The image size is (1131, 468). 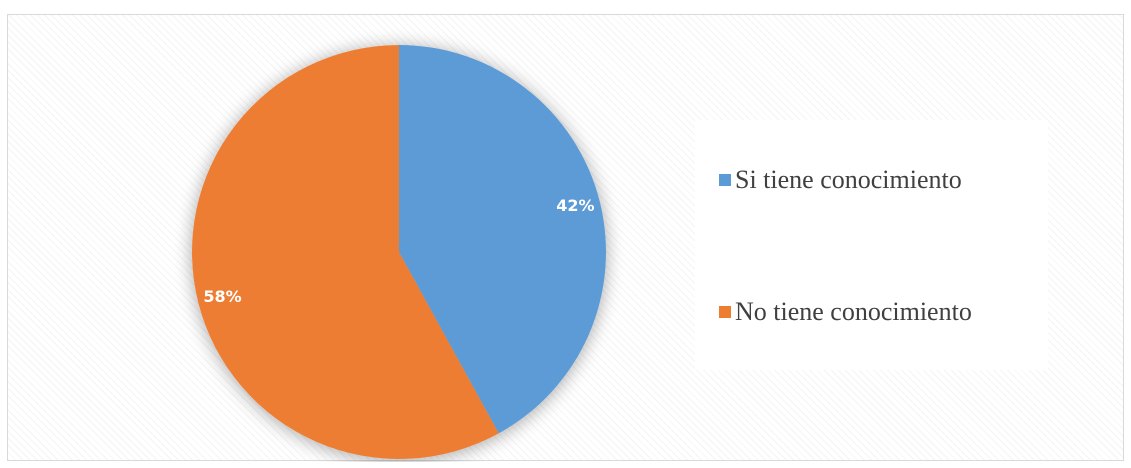 I want to click on legend-label-si: Si tiene conocimiento, so click(x=848, y=179).